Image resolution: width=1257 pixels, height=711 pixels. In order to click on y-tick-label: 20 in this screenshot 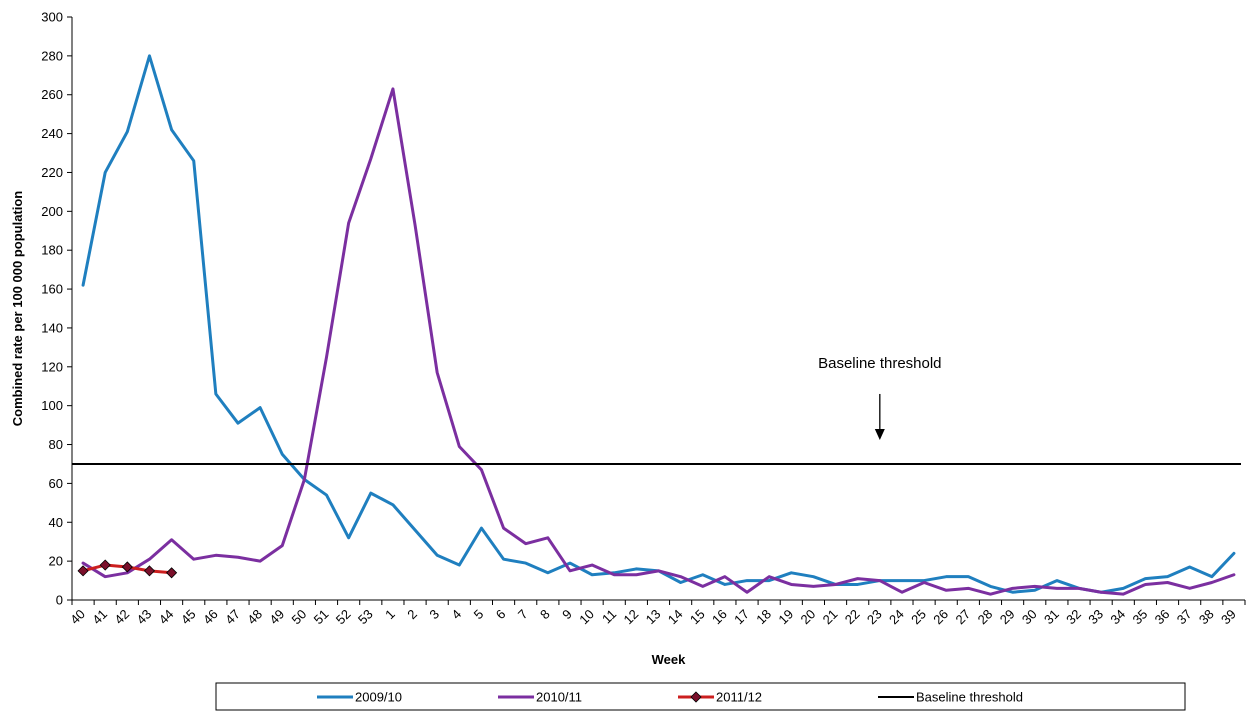, I will do `click(56, 561)`.